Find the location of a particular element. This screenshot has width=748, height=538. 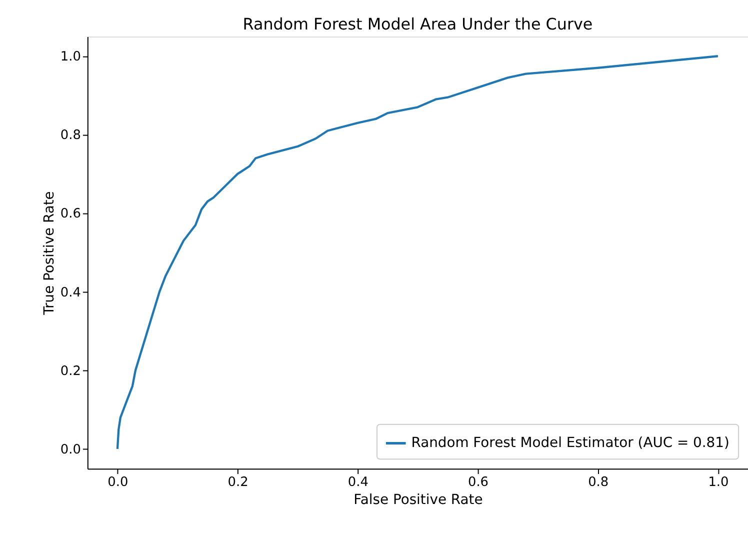

y-tick-label: 0.2 is located at coordinates (70, 371).